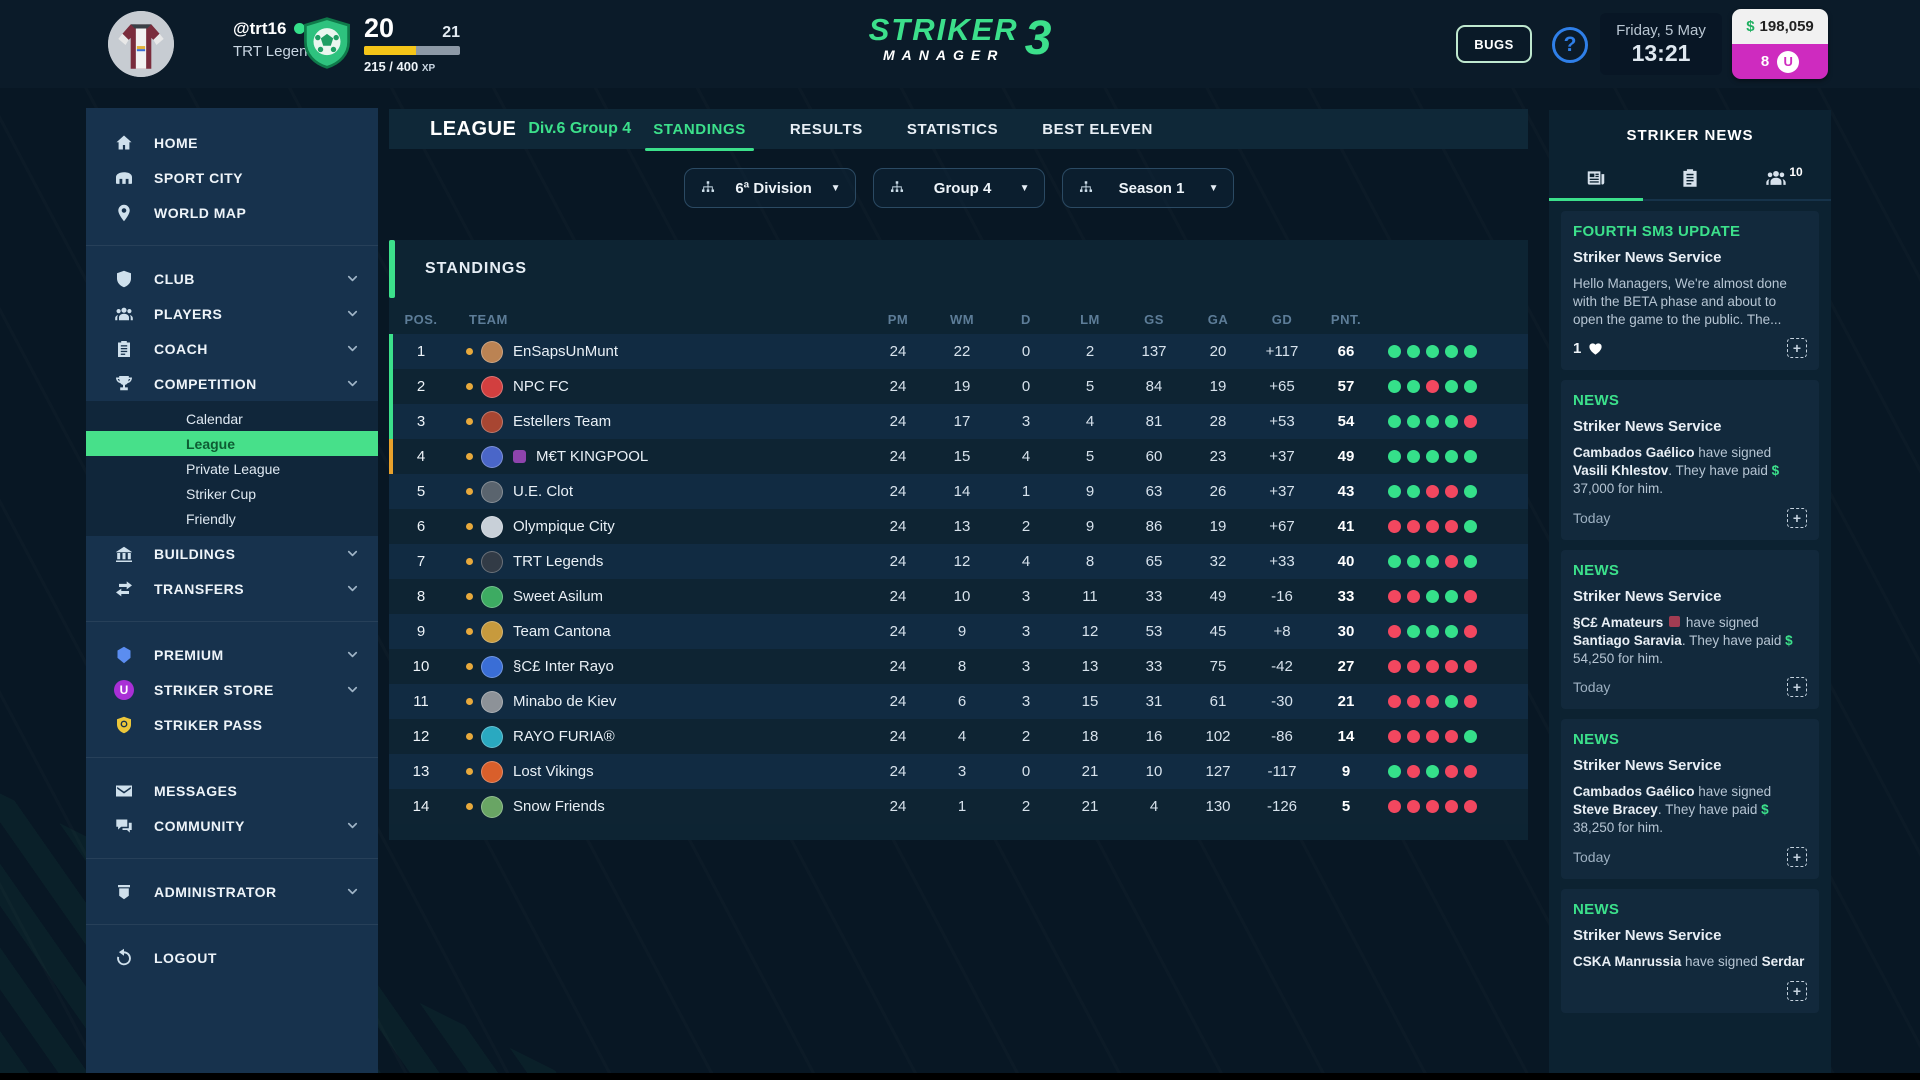 The width and height of the screenshot is (1920, 1080). Describe the element at coordinates (1154, 526) in the screenshot. I see `stat-gs: 86` at that location.